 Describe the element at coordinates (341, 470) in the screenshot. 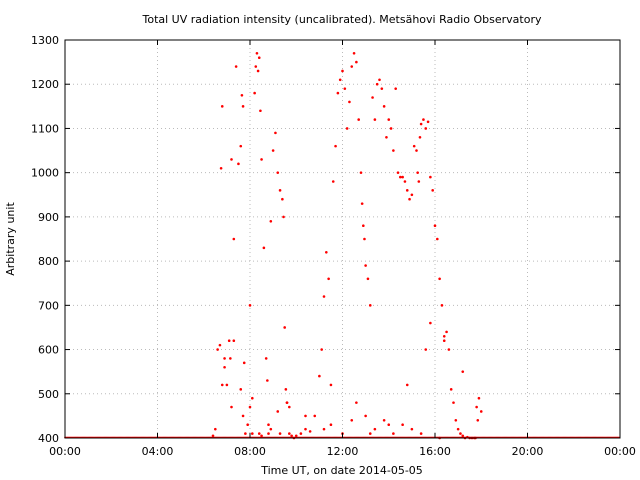

I see `x-axis-label: Time UT, on date 2014-05-05` at that location.